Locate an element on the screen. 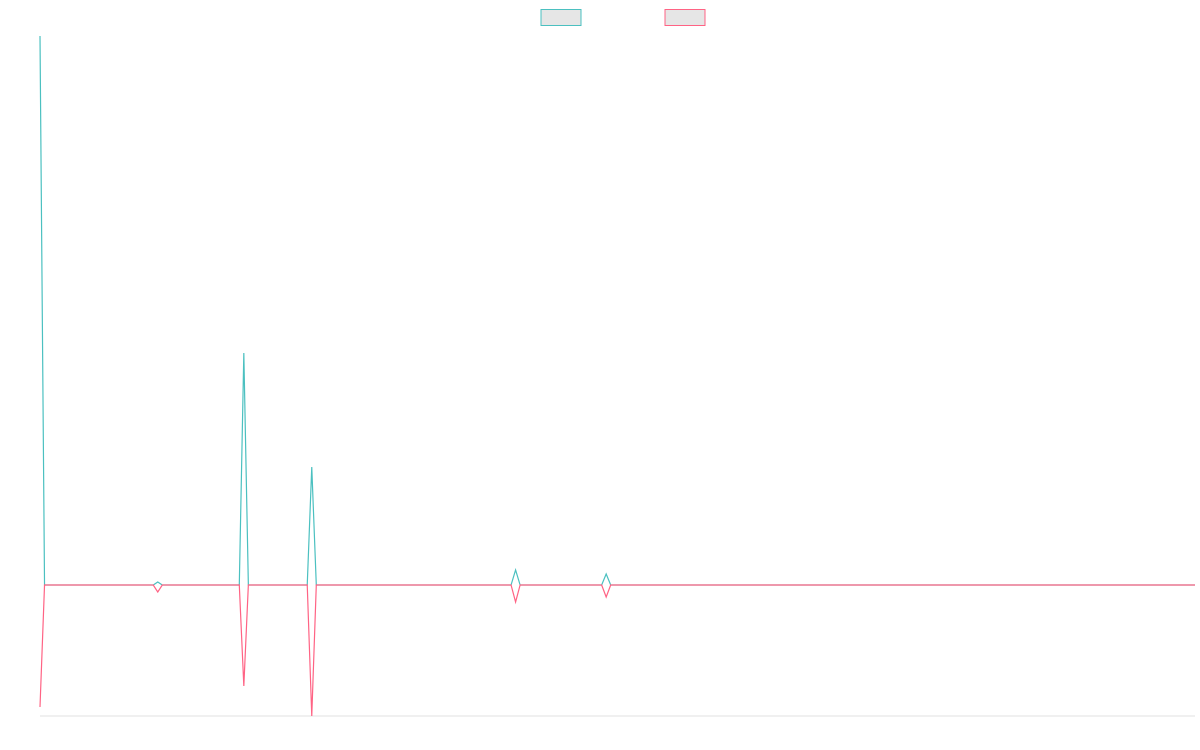 The height and width of the screenshot is (750, 1200). legend is located at coordinates (623, 17).